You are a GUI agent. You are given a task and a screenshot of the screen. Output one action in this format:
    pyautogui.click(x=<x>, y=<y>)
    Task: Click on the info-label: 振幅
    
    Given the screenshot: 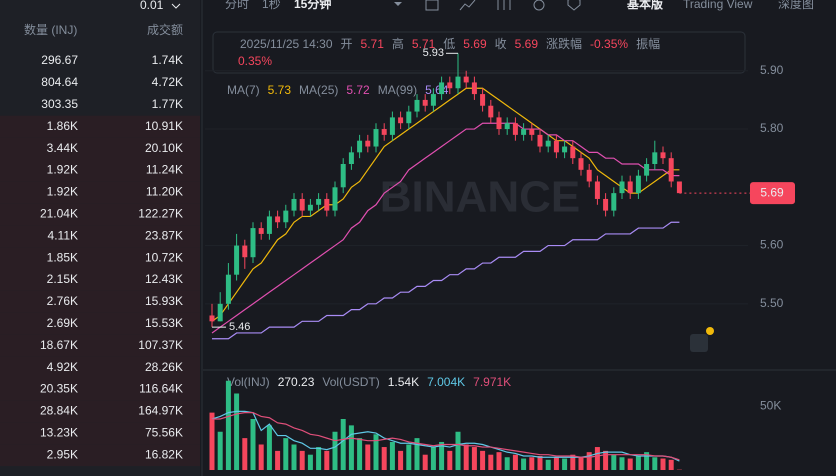 What is the action you would take?
    pyautogui.click(x=648, y=43)
    